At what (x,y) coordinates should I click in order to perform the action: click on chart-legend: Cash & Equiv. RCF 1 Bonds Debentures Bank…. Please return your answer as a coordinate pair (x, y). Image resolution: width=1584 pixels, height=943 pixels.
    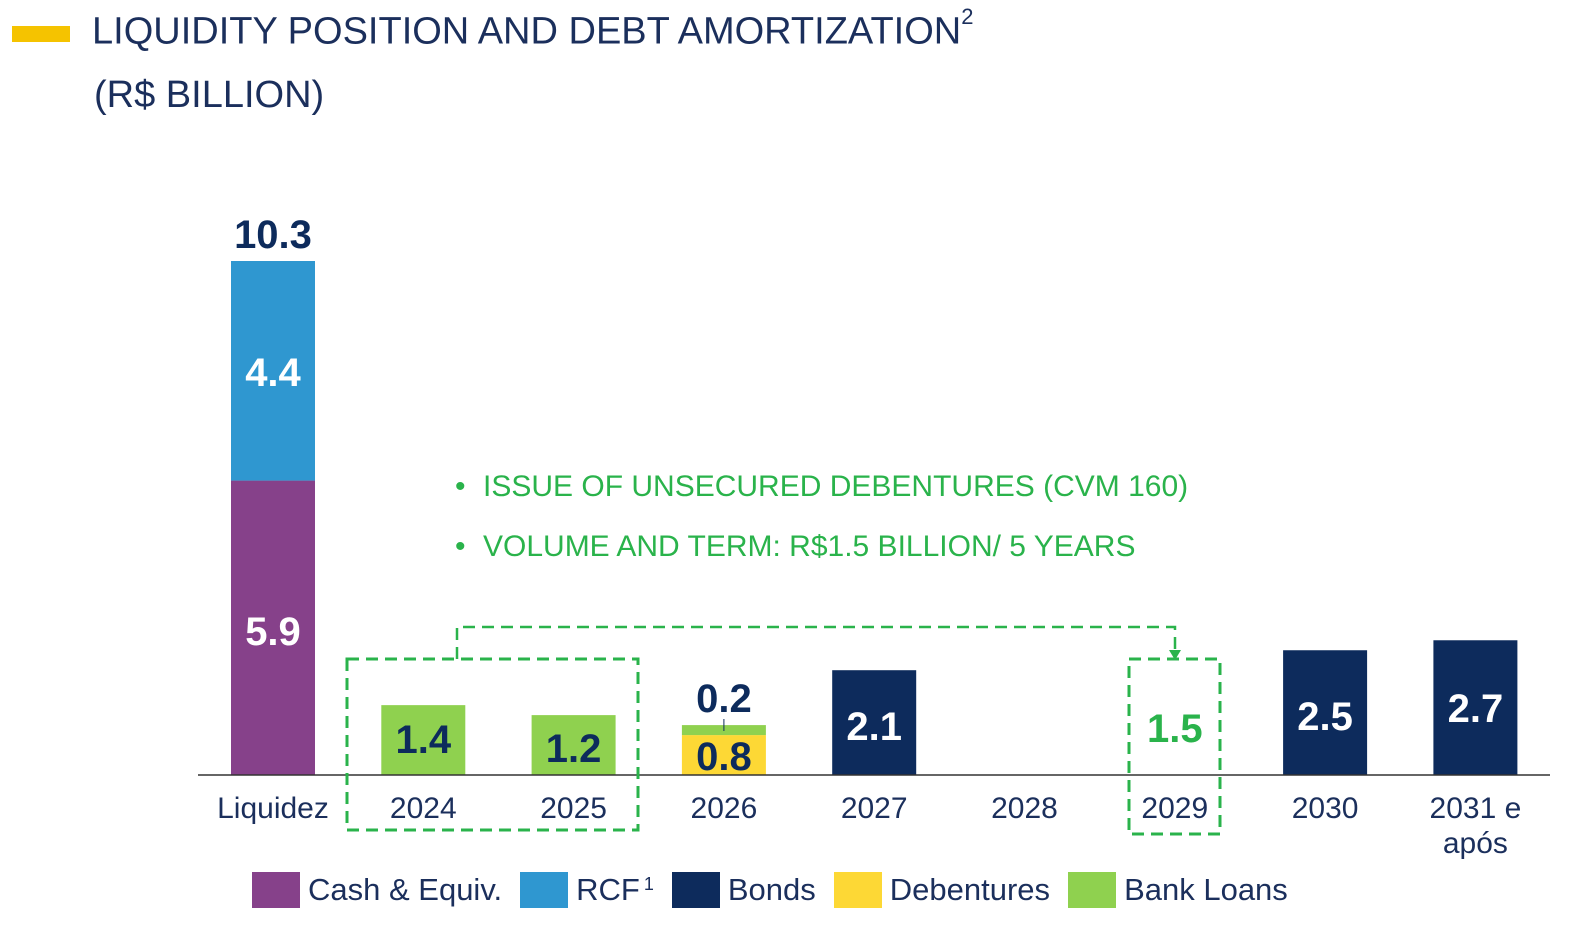
    Looking at the image, I should click on (779, 890).